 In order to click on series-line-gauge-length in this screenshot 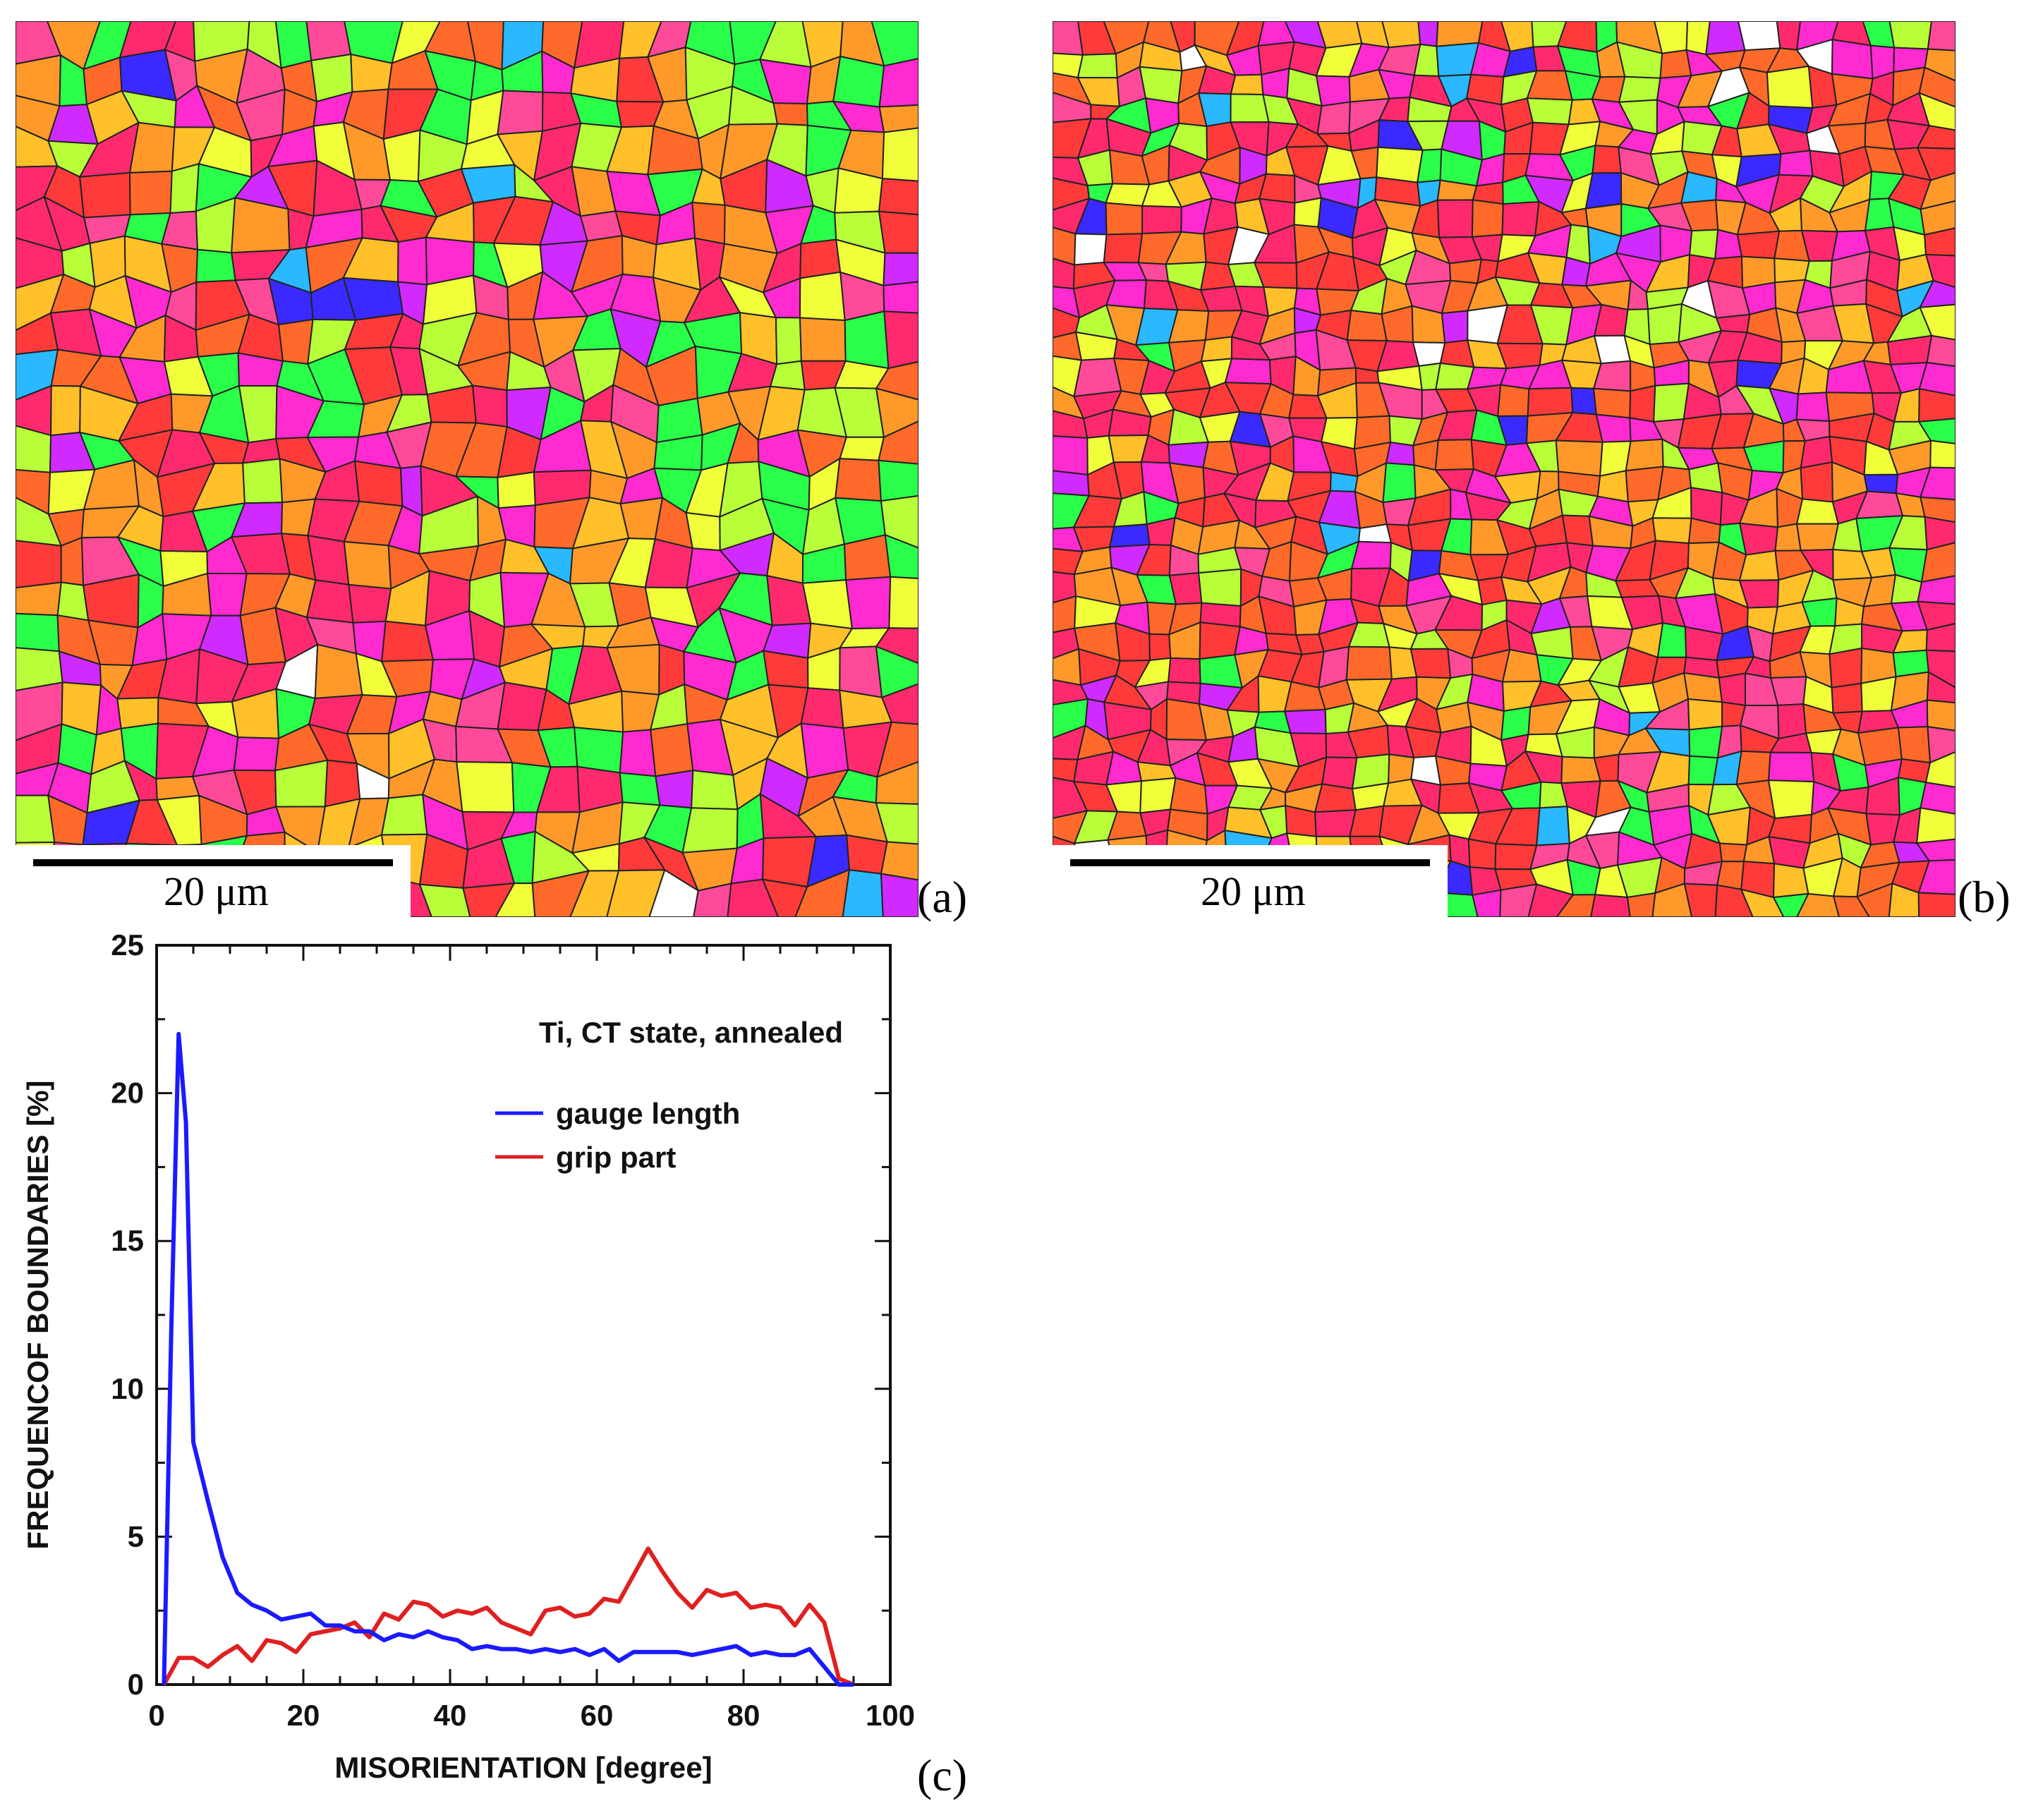, I will do `click(508, 1359)`.